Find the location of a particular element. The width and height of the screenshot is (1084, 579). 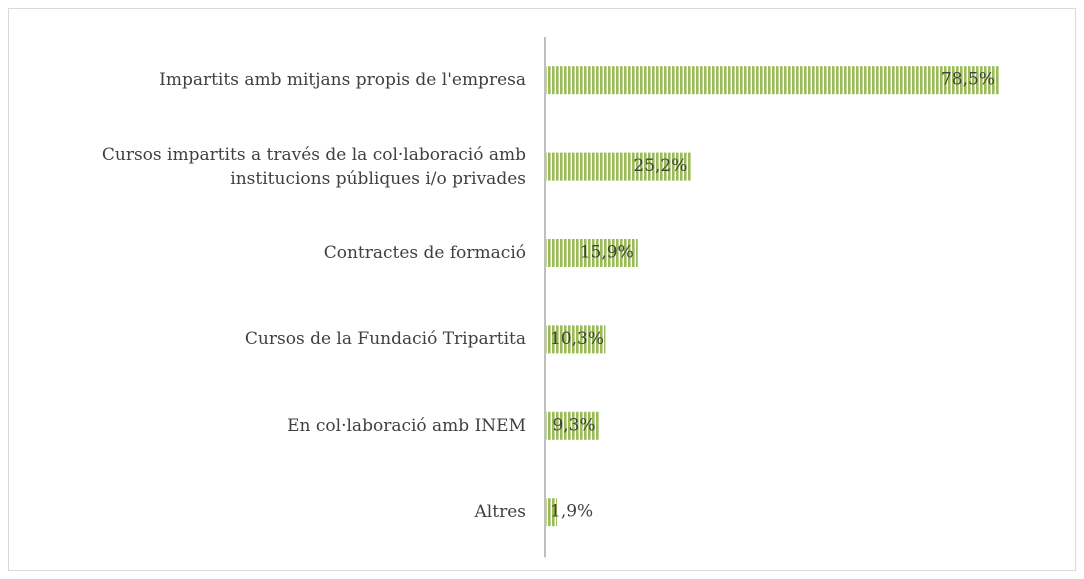

category-label: En col·laboració amb INEM is located at coordinates (406, 425).